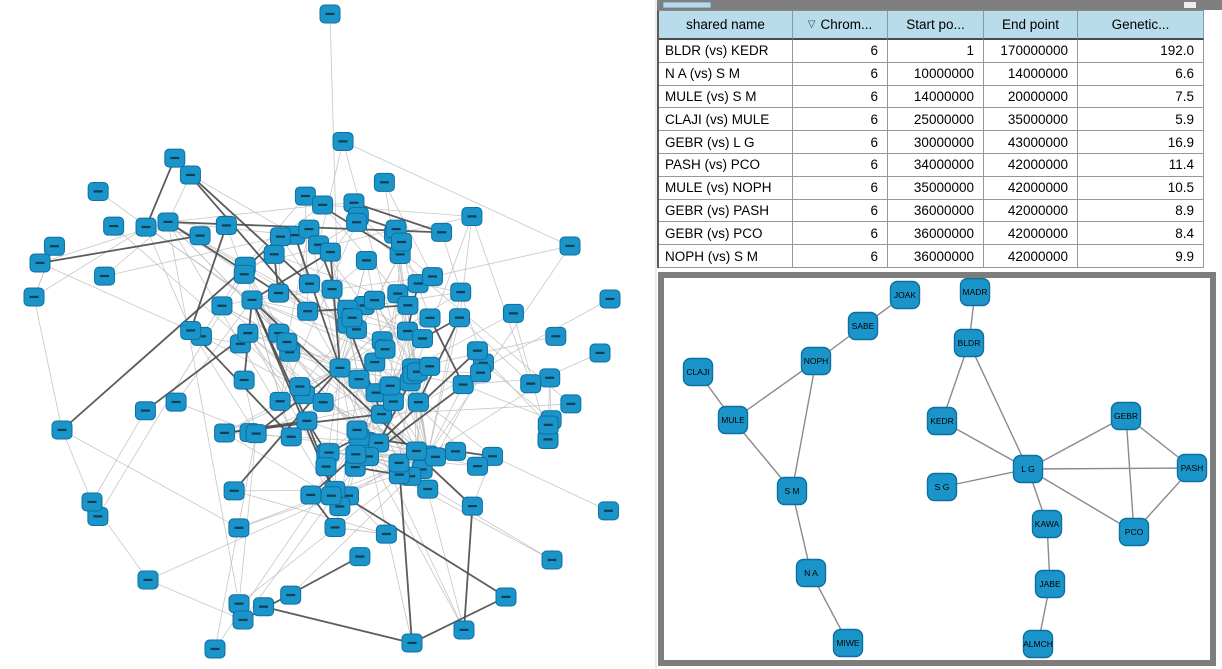  Describe the element at coordinates (1141, 51) in the screenshot. I see `table-cell: 192.0` at that location.